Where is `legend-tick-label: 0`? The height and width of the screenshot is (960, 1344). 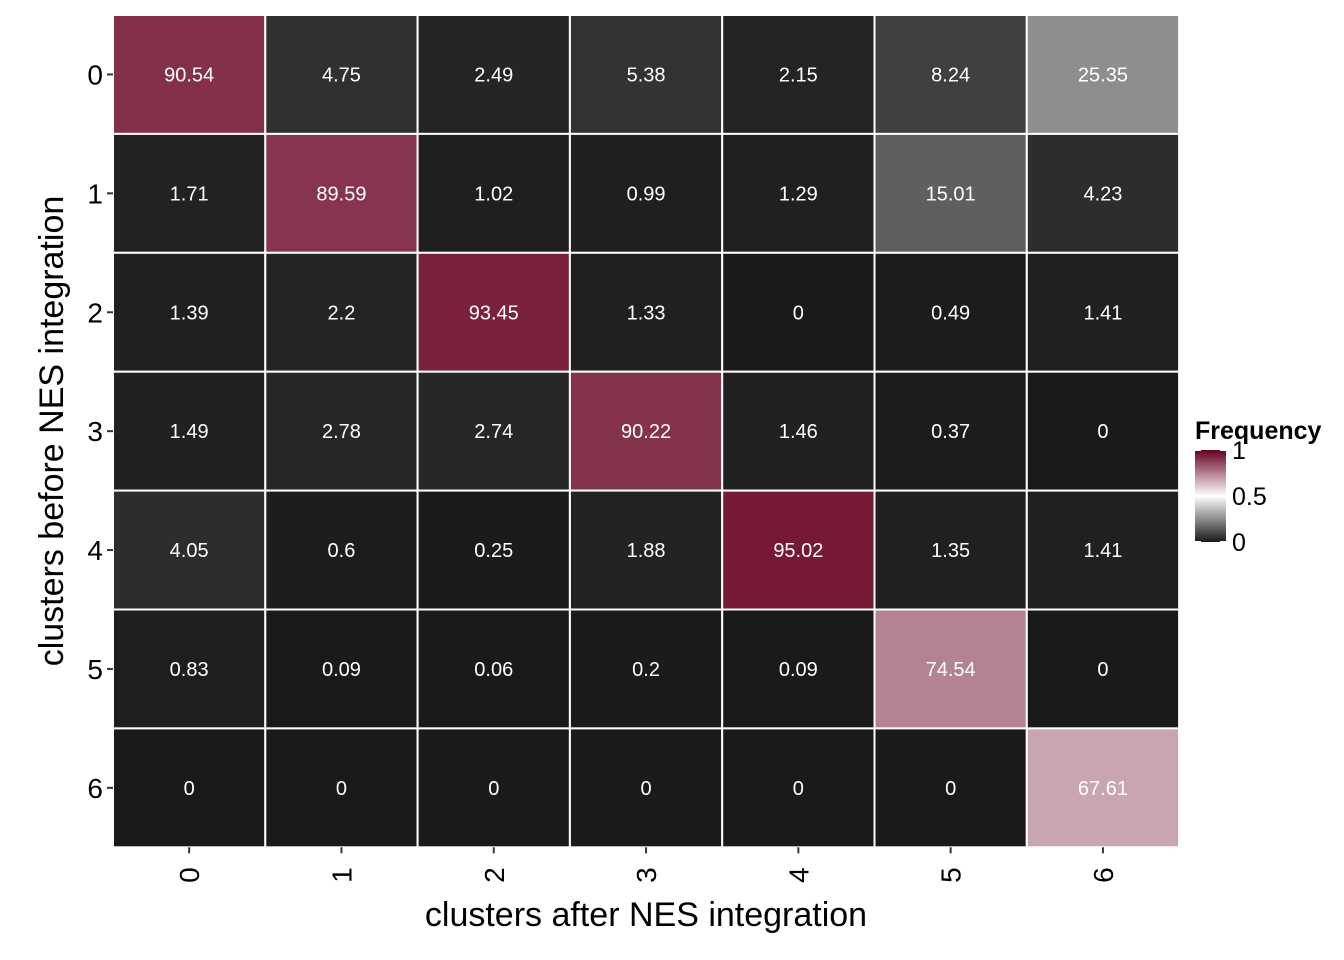 legend-tick-label: 0 is located at coordinates (1239, 543).